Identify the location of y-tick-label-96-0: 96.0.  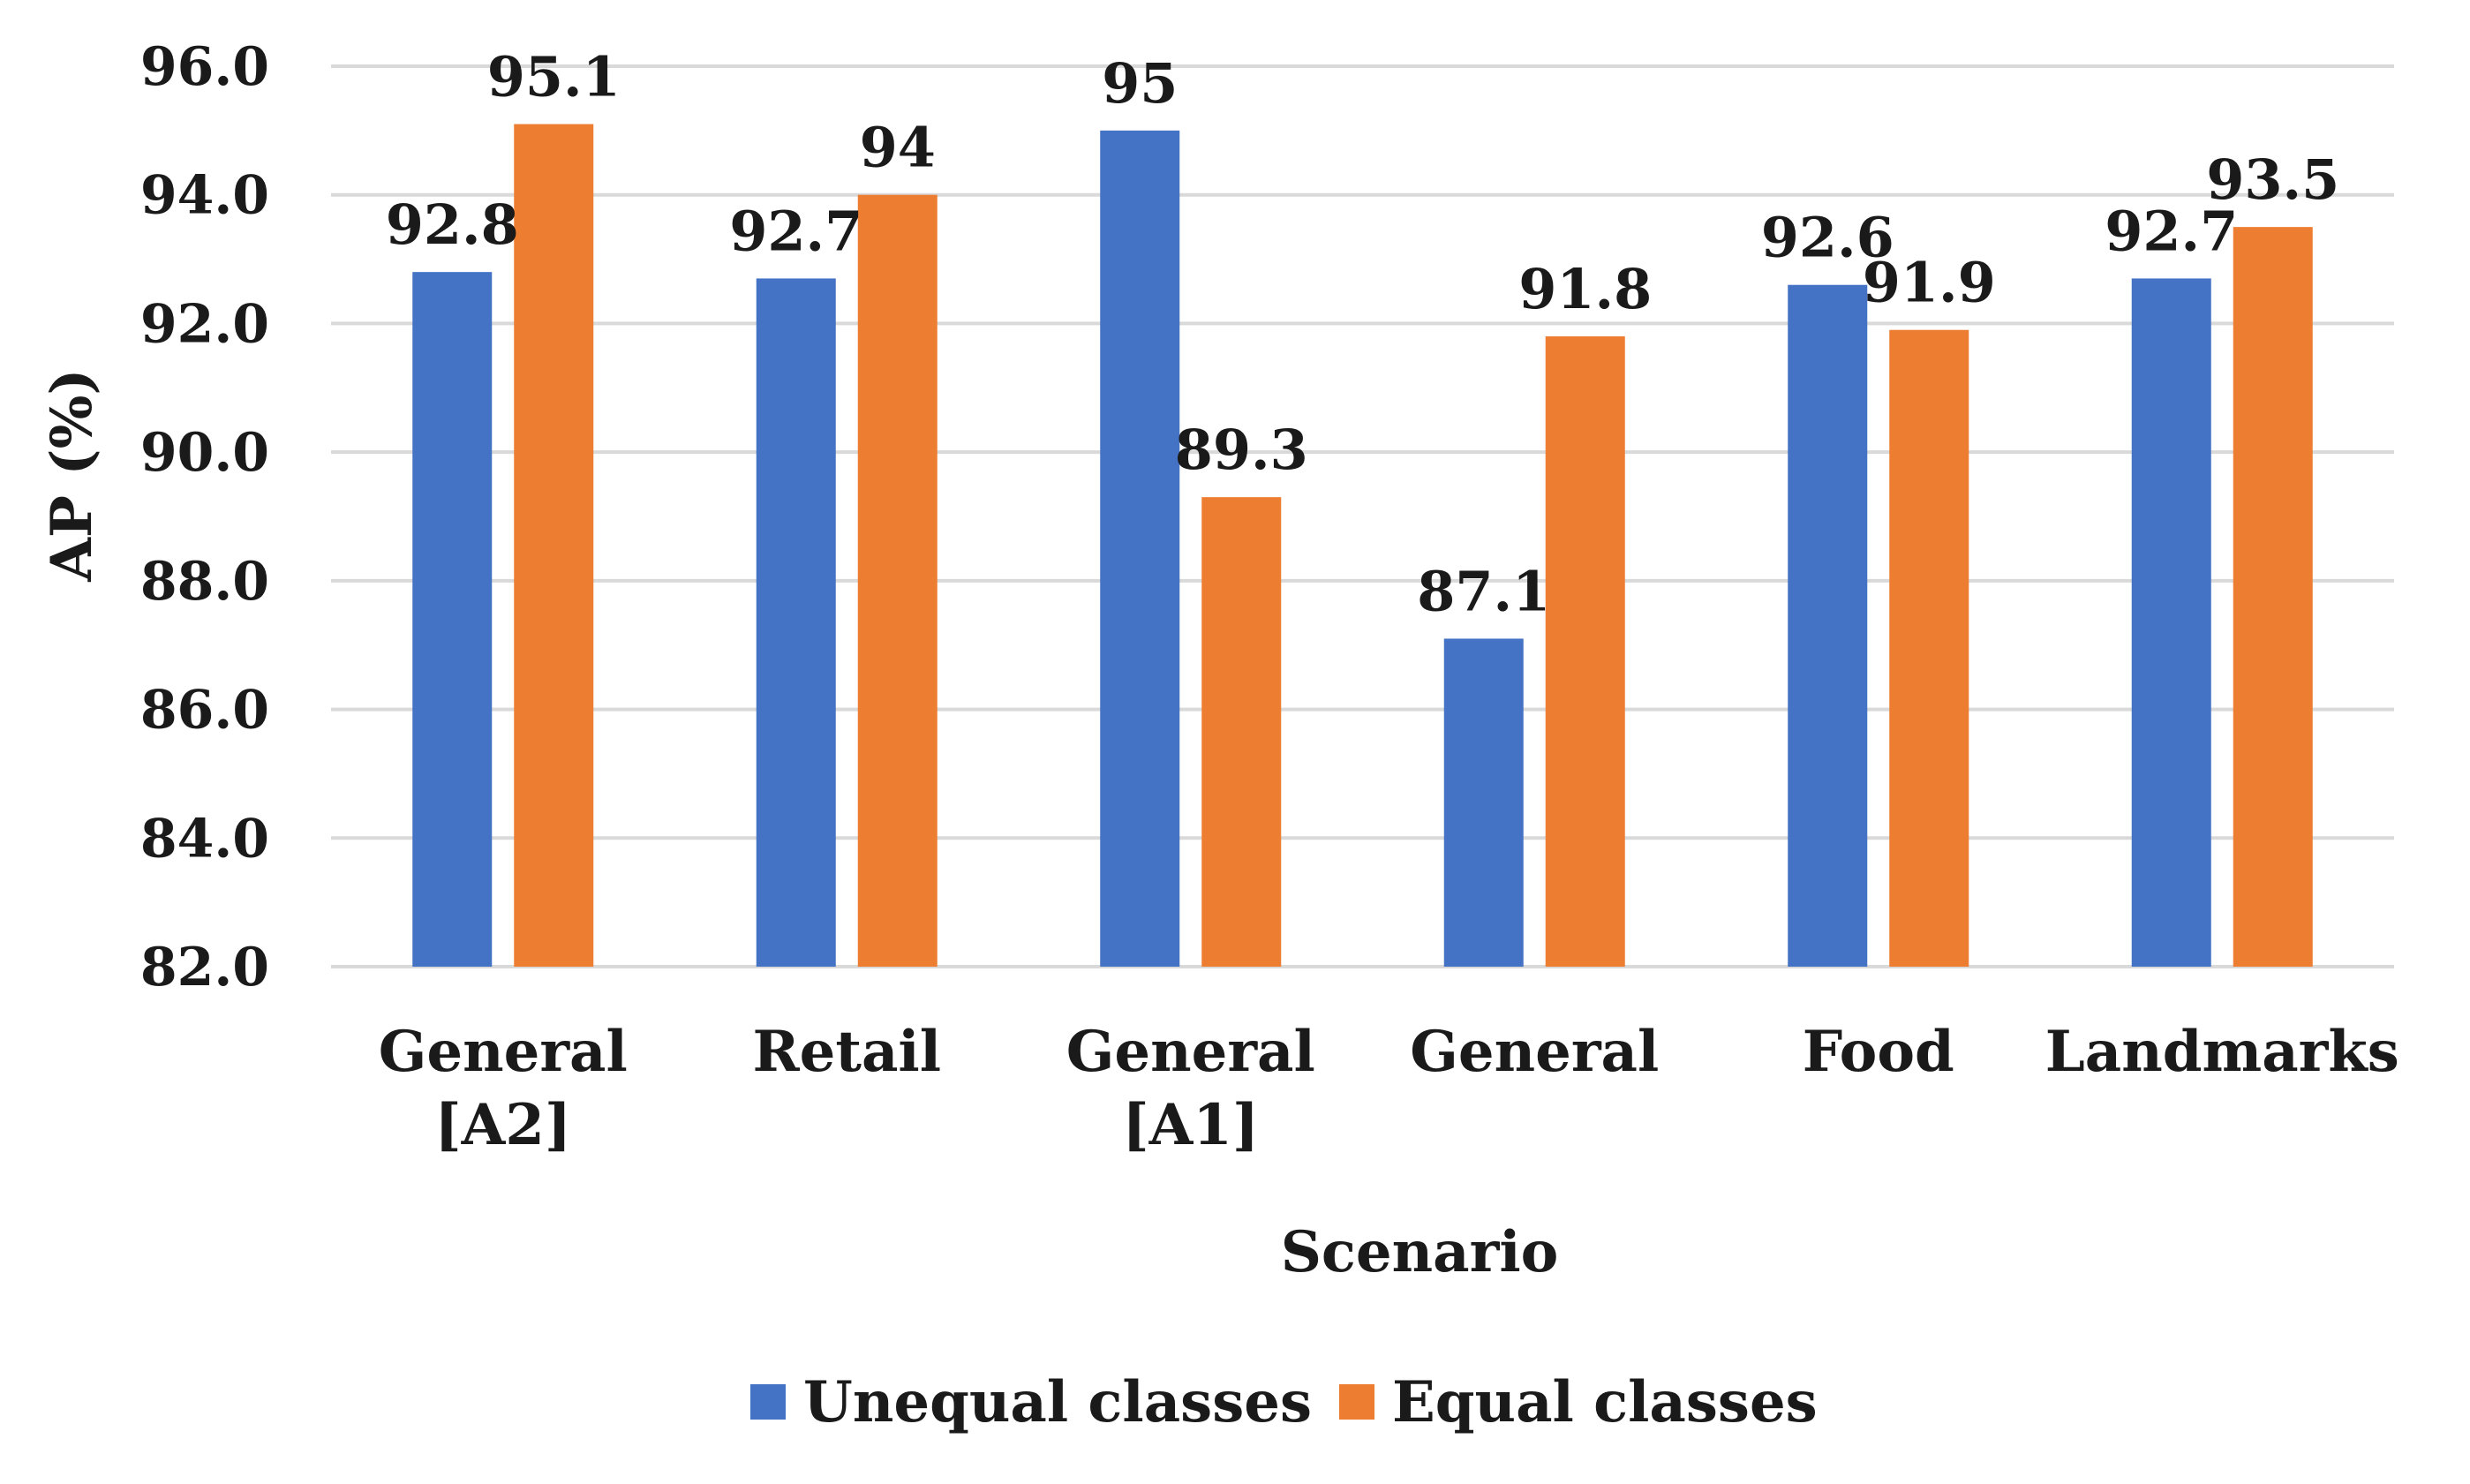
(204, 67).